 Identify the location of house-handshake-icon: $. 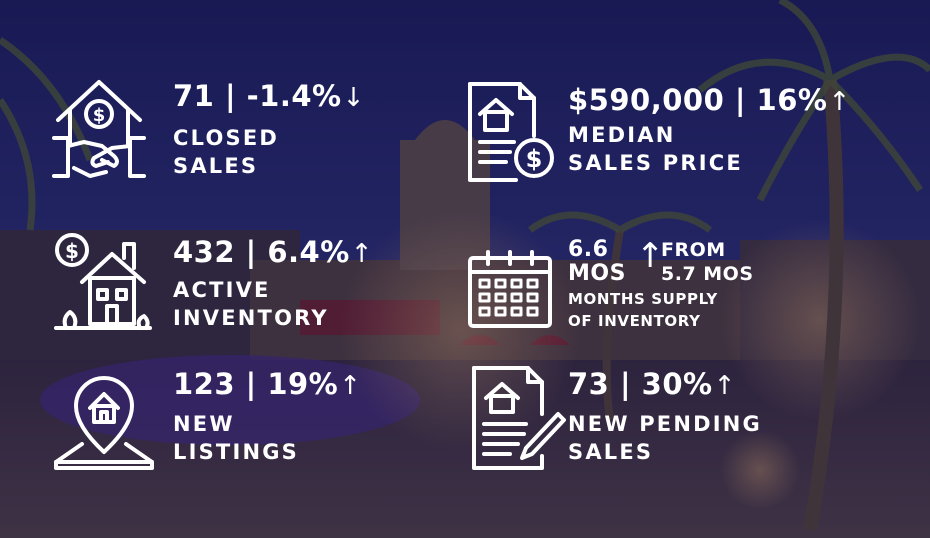
(99, 131).